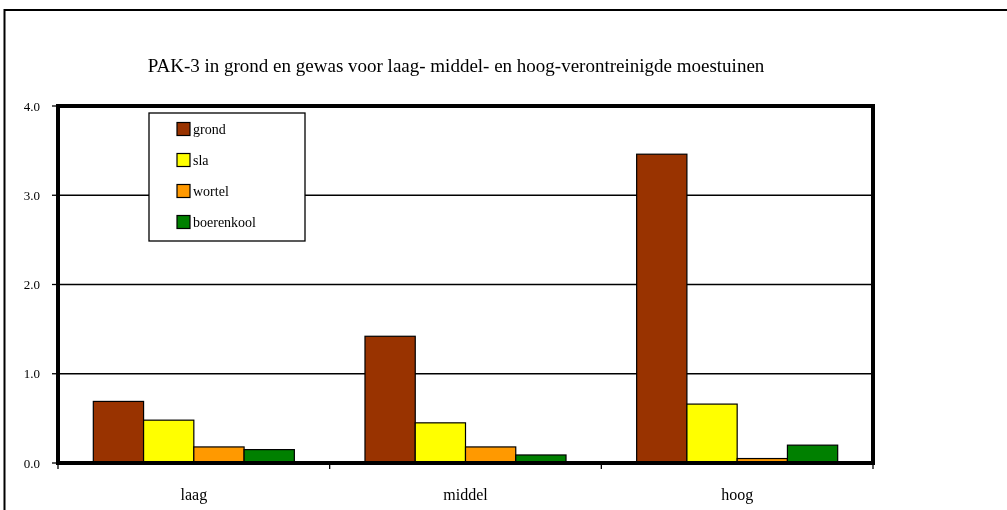 The width and height of the screenshot is (1007, 510). I want to click on legend-label: grond, so click(209, 129).